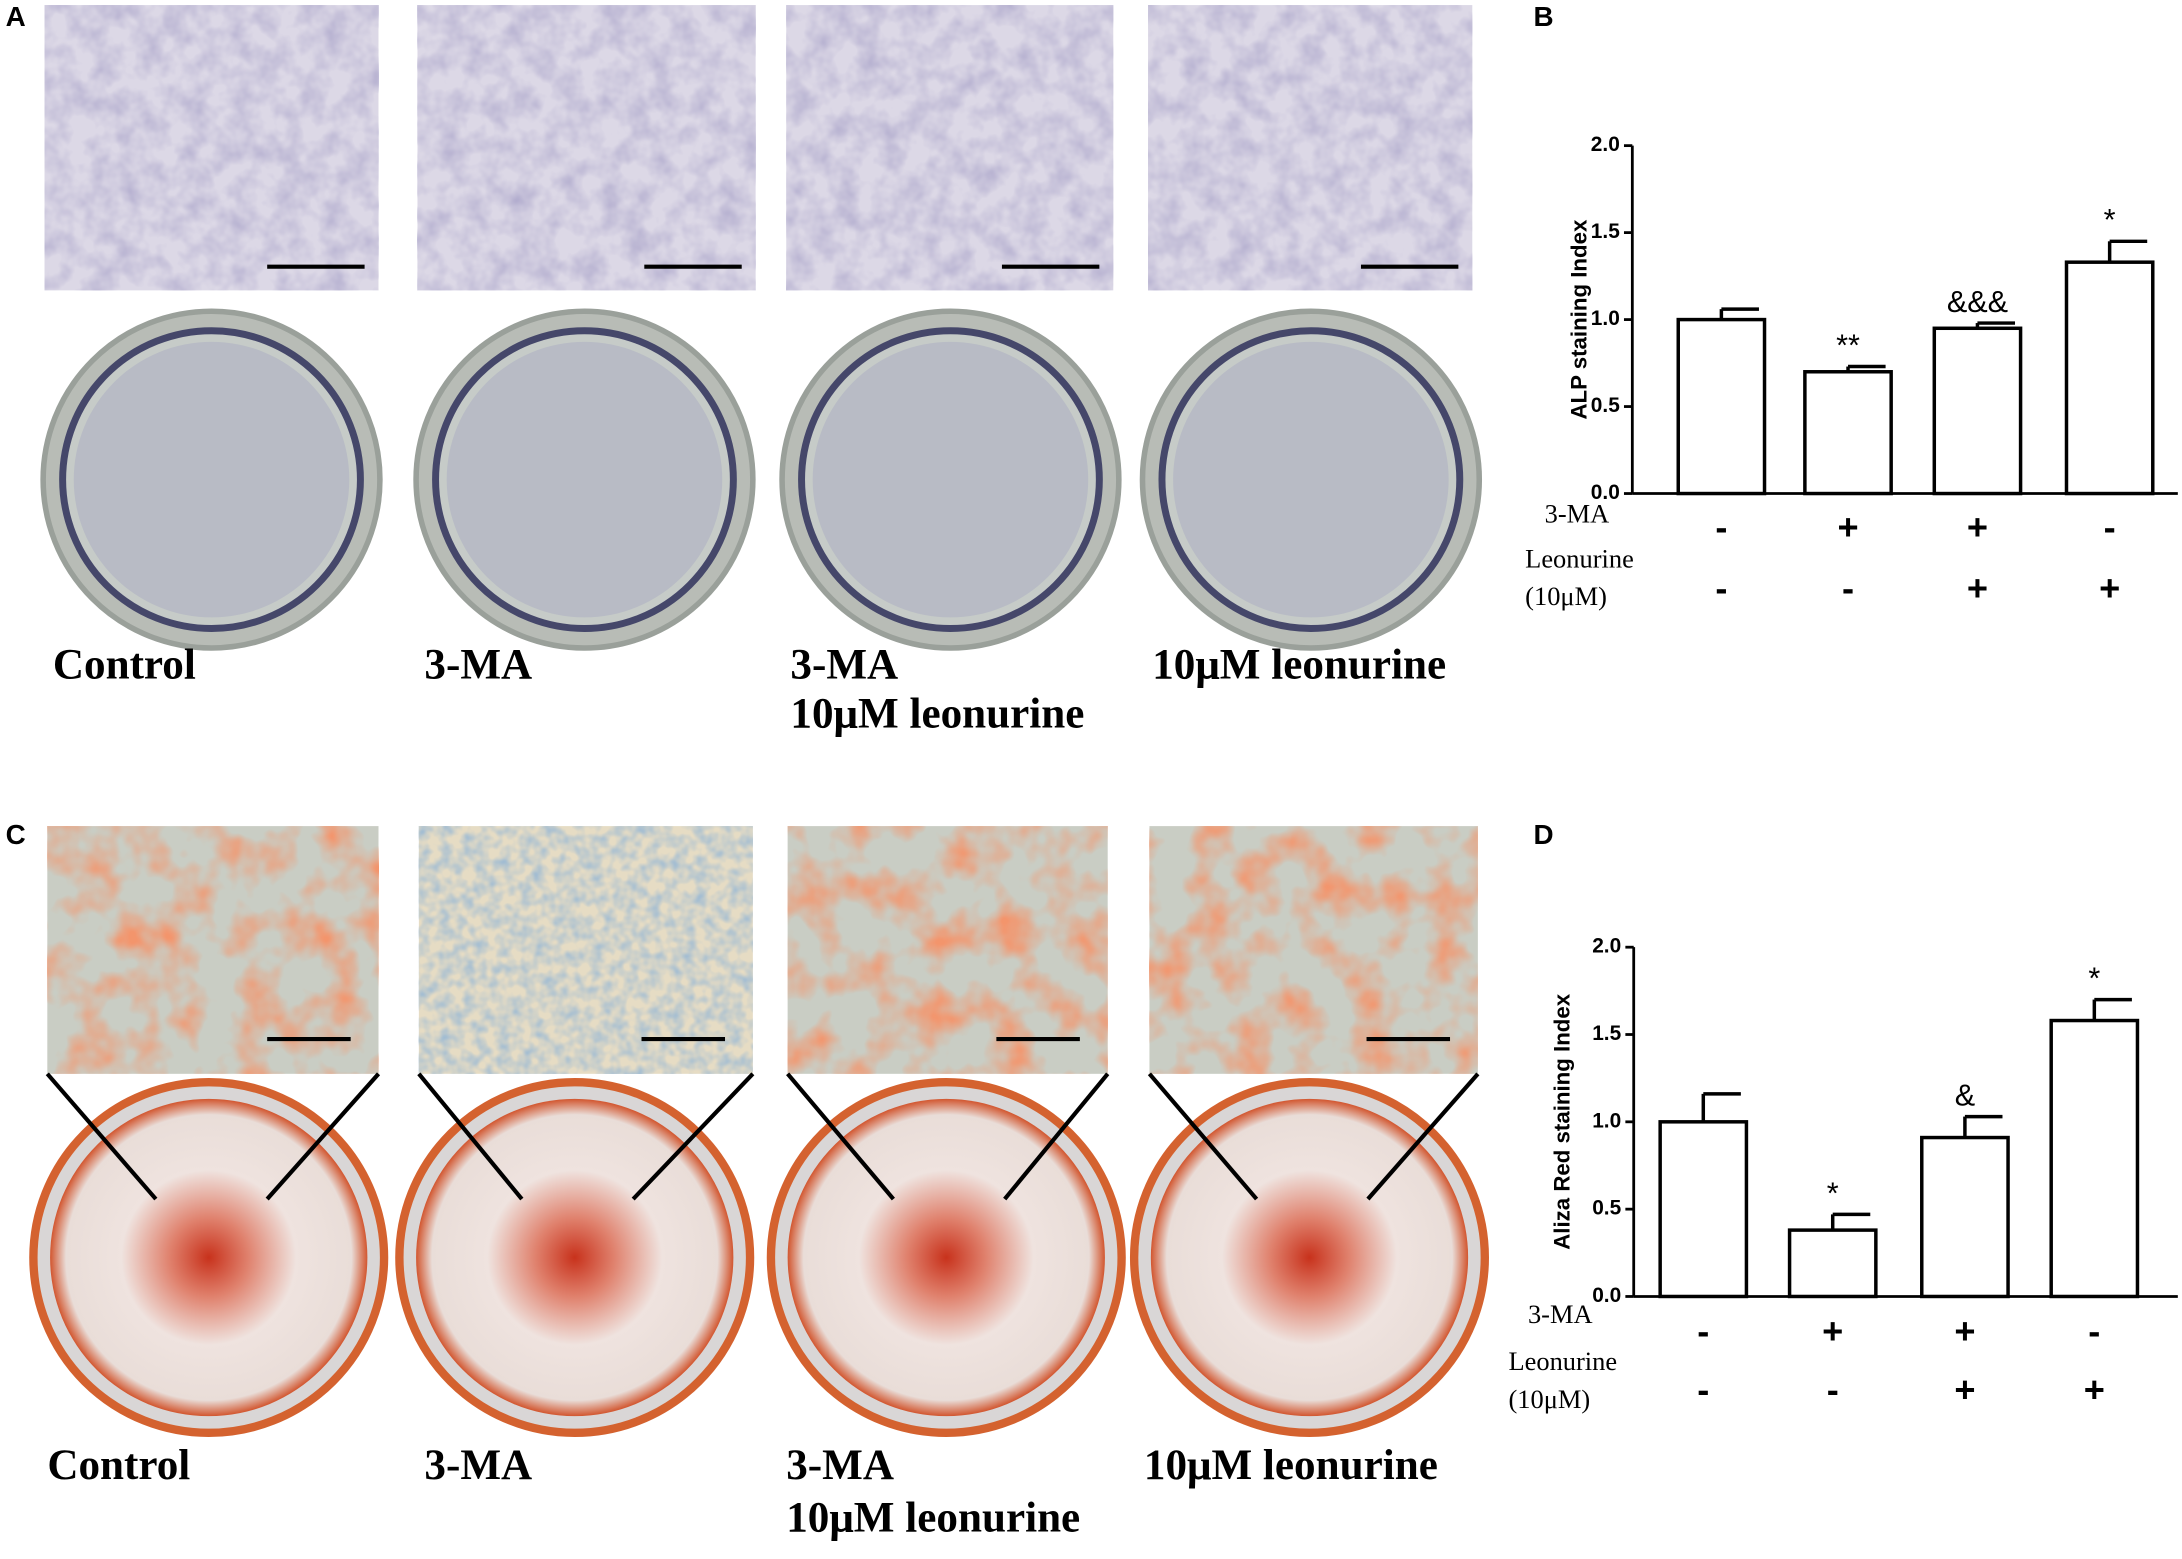 This screenshot has width=2182, height=1559. I want to click on significance-label: &&&, so click(1977, 302).